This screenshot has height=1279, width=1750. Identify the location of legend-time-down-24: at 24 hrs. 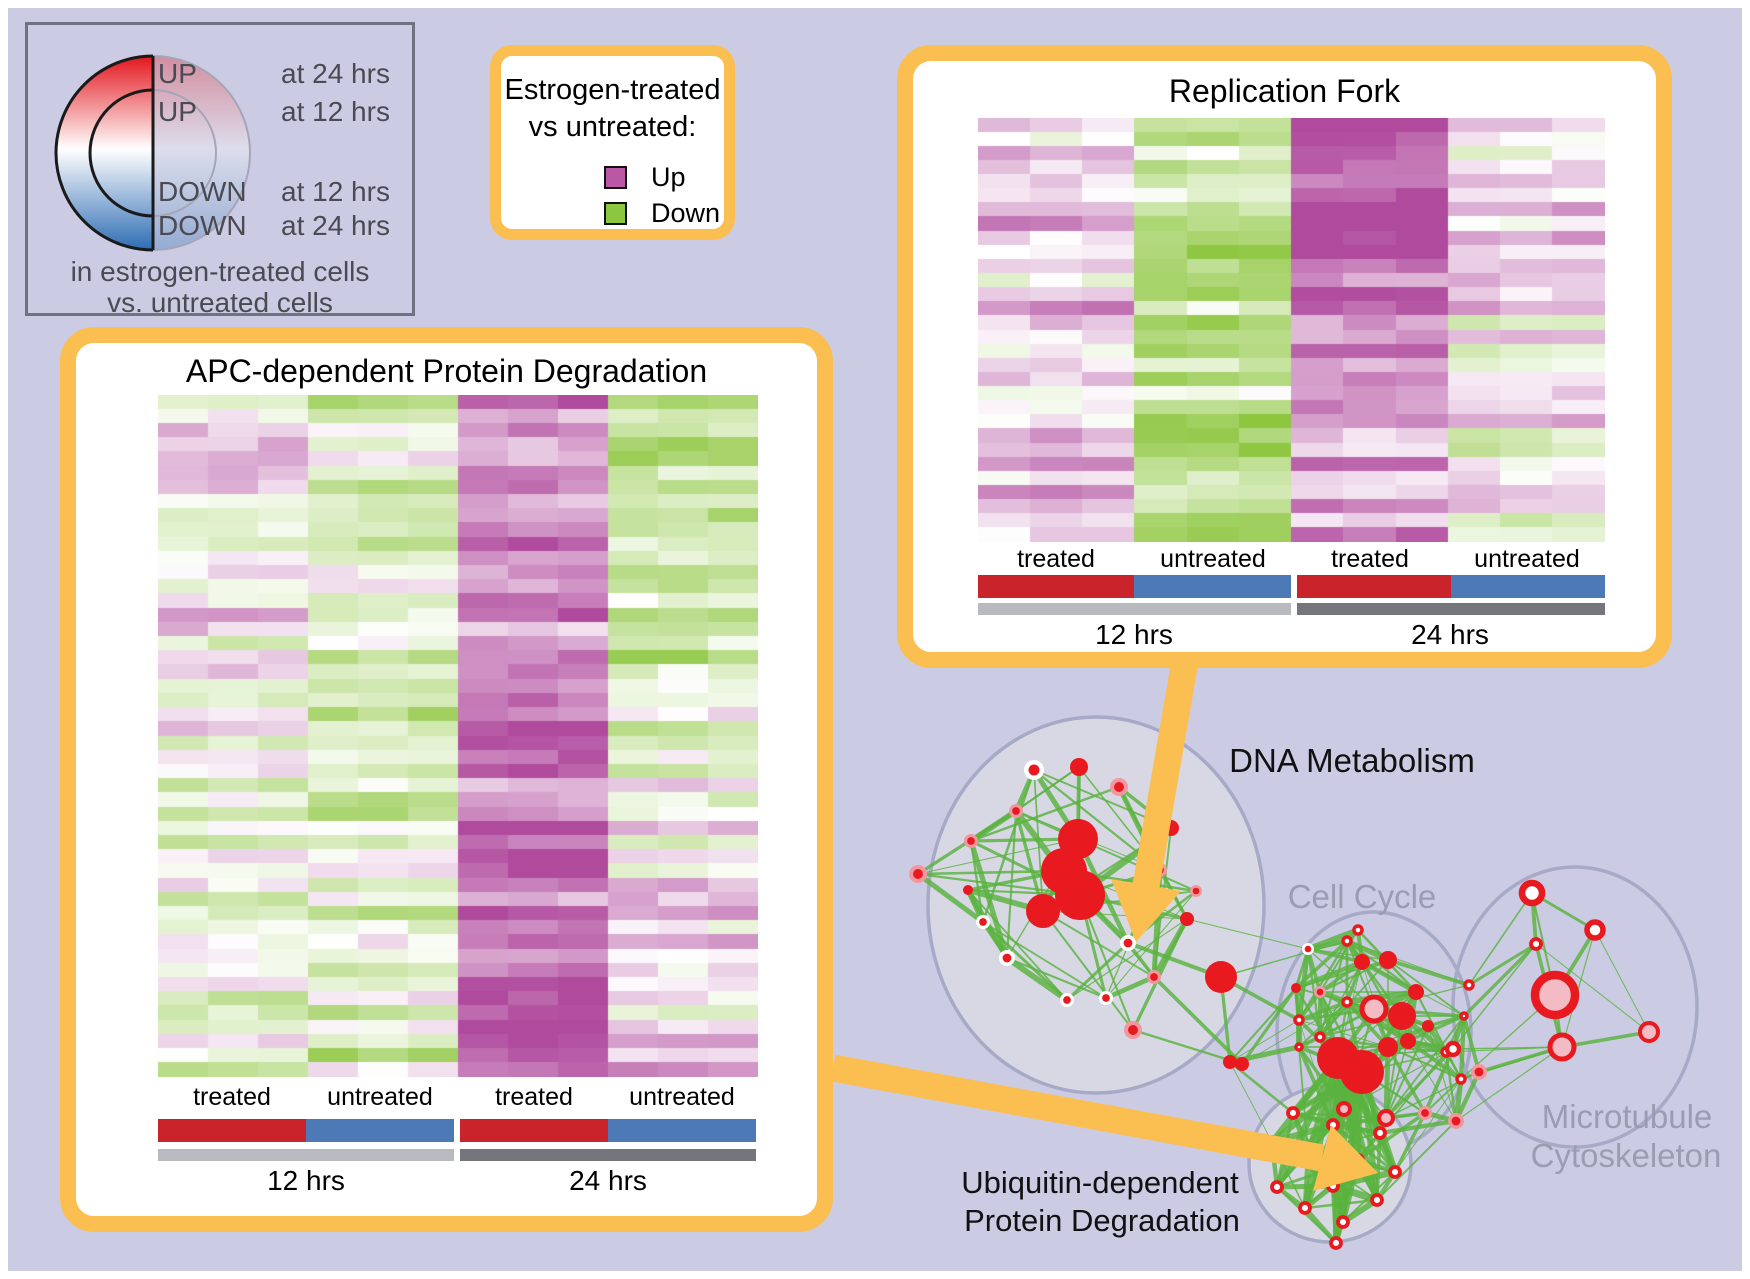
(335, 225).